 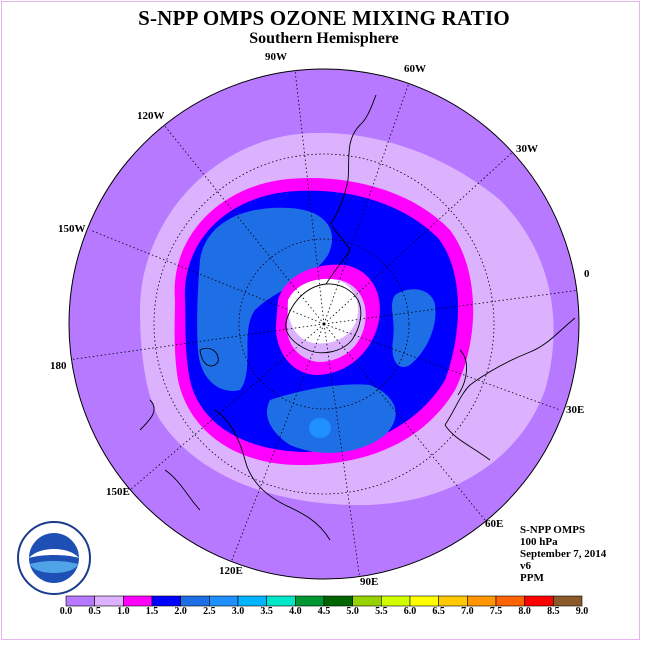 I want to click on lon-label-60w: 60W, so click(x=415, y=69).